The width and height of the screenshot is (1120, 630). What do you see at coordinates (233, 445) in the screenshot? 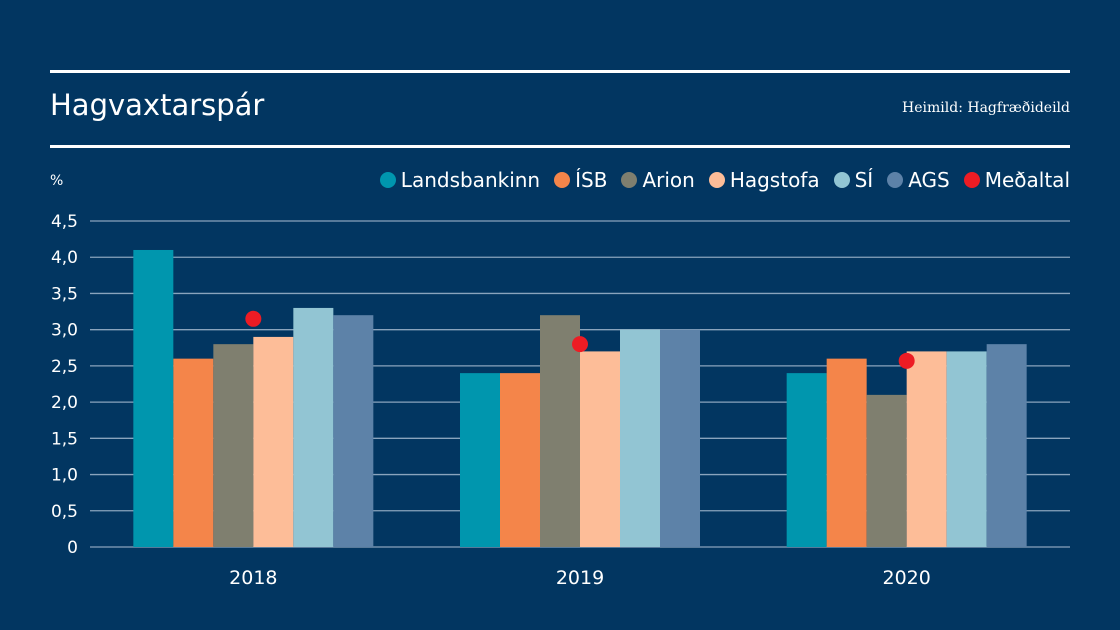
I see `bar-arion-2018` at bounding box center [233, 445].